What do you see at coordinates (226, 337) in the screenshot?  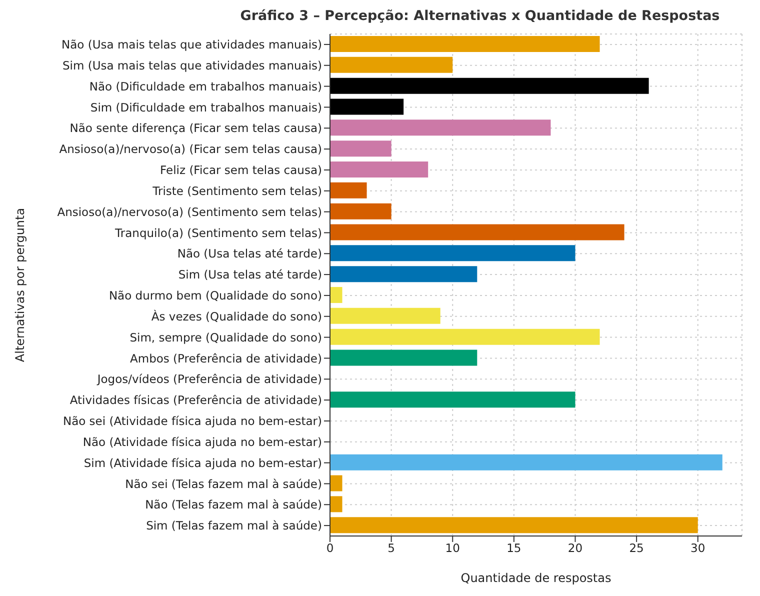 I see `y-tick-label: Sim, sempre (Qualidade do sono)` at bounding box center [226, 337].